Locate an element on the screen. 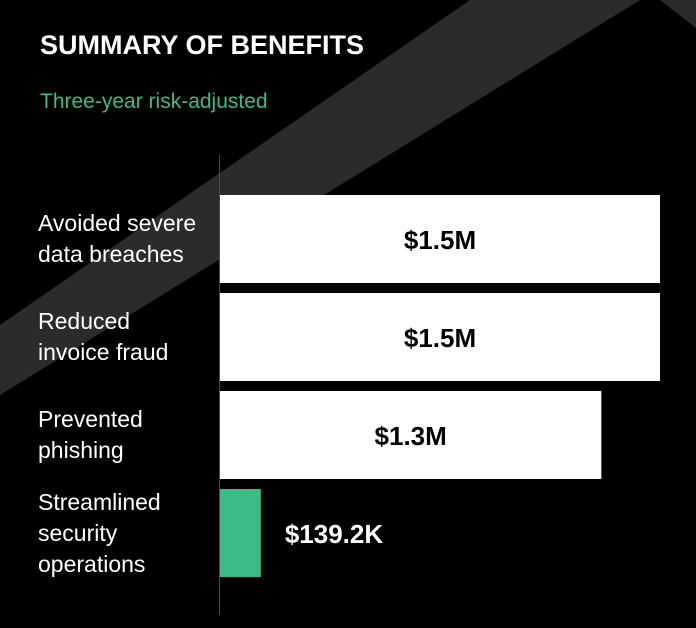 The height and width of the screenshot is (628, 696). chart-subtitle: Three-year risk-adjusted is located at coordinates (154, 101).